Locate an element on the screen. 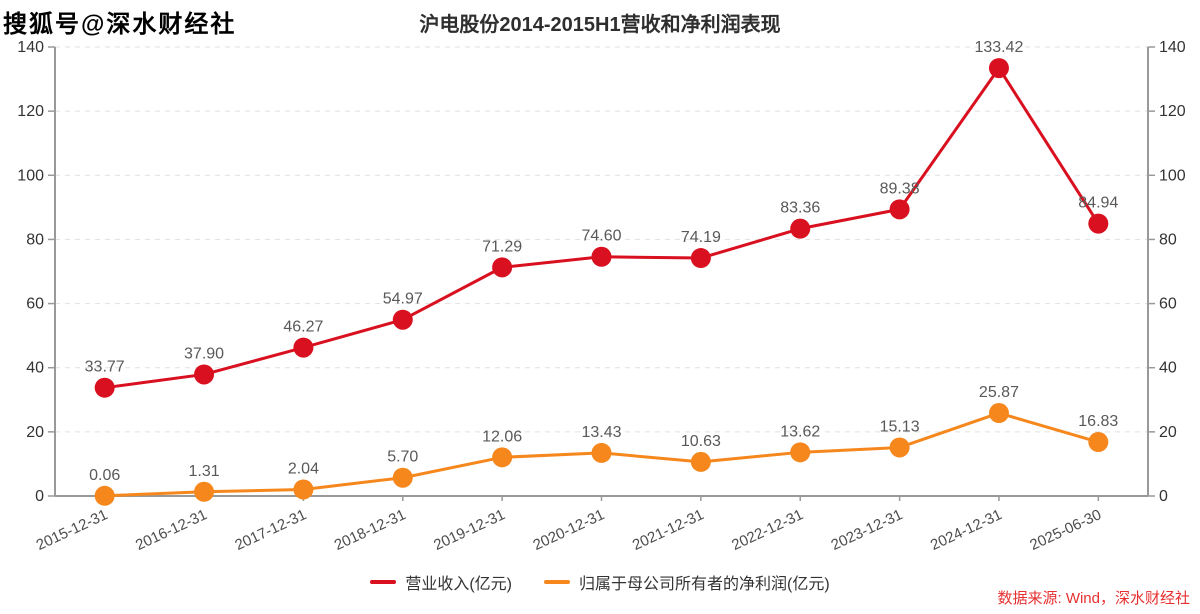 The width and height of the screenshot is (1200, 614). data-point-label: 12.06 is located at coordinates (502, 436).